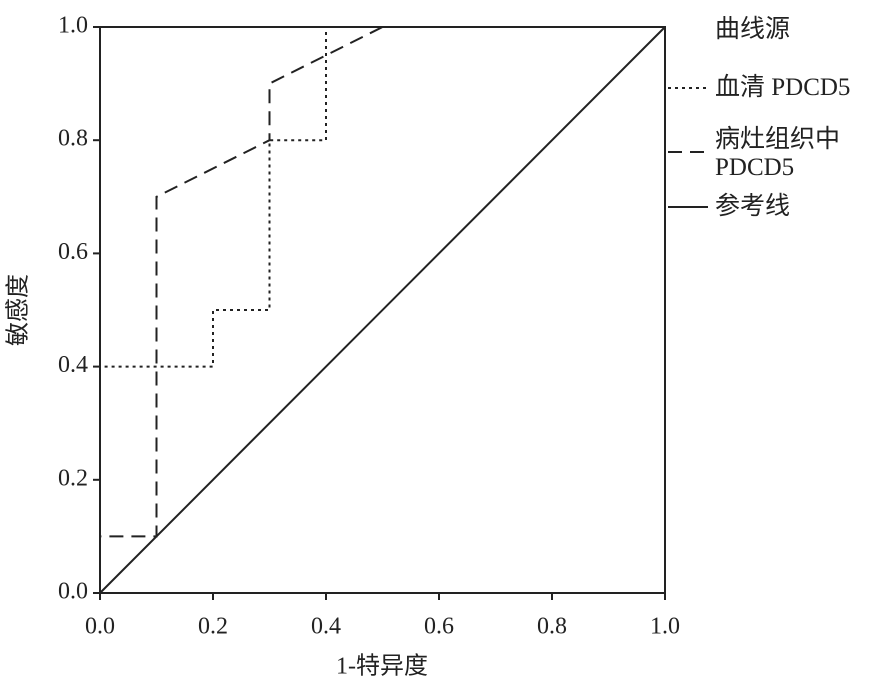 This screenshot has width=878, height=695. Describe the element at coordinates (213, 627) in the screenshot. I see `x-tick-label: 0.2` at that location.